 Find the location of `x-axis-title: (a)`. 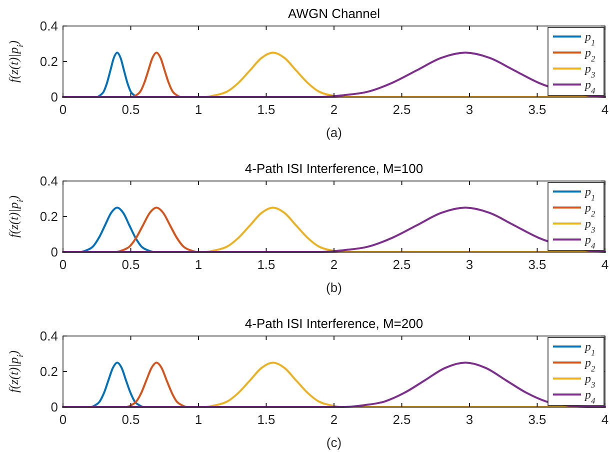

x-axis-title: (a) is located at coordinates (334, 132).